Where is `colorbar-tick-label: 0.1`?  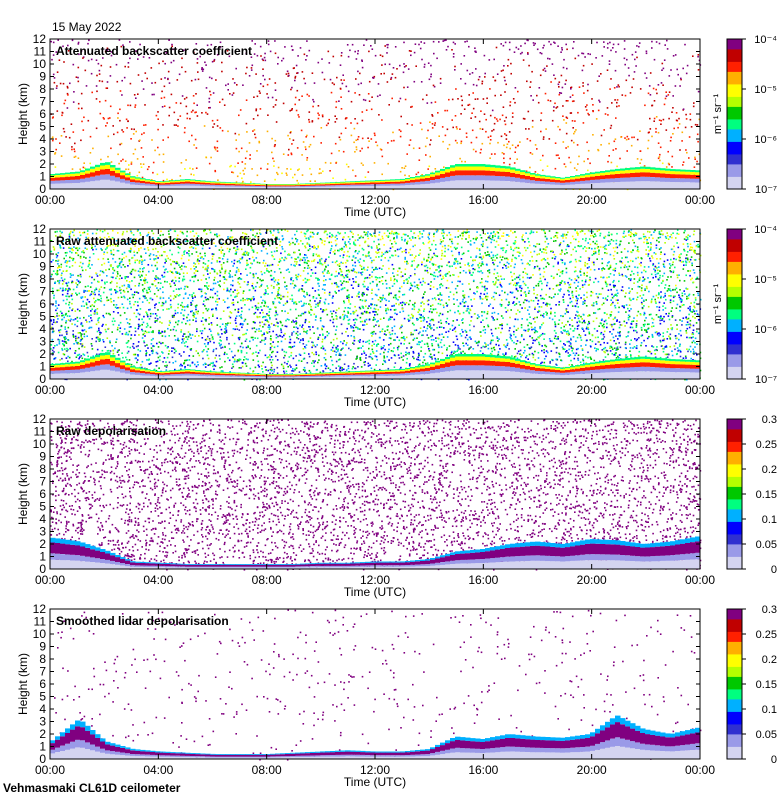
colorbar-tick-label: 0.1 is located at coordinates (769, 710).